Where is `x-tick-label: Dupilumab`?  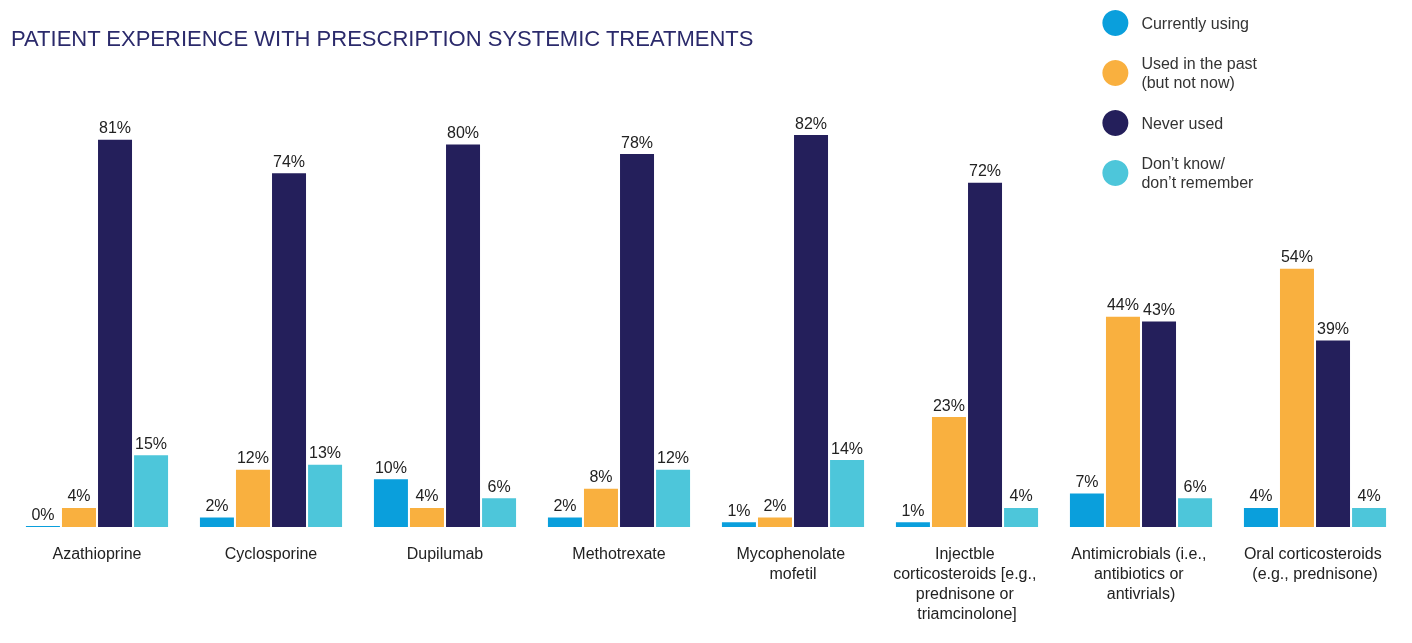
x-tick-label: Dupilumab is located at coordinates (445, 553).